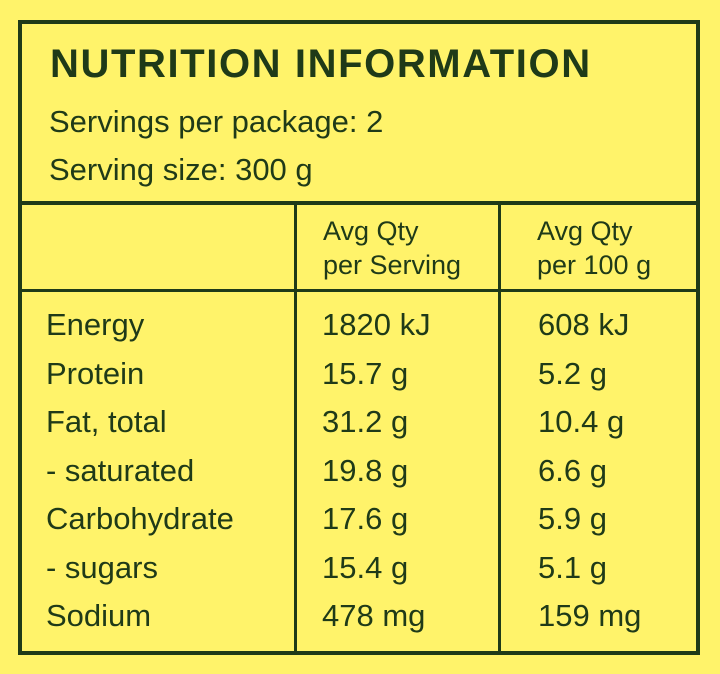 Image resolution: width=720 pixels, height=674 pixels. What do you see at coordinates (95, 373) in the screenshot?
I see `nutrient-name: Protein` at bounding box center [95, 373].